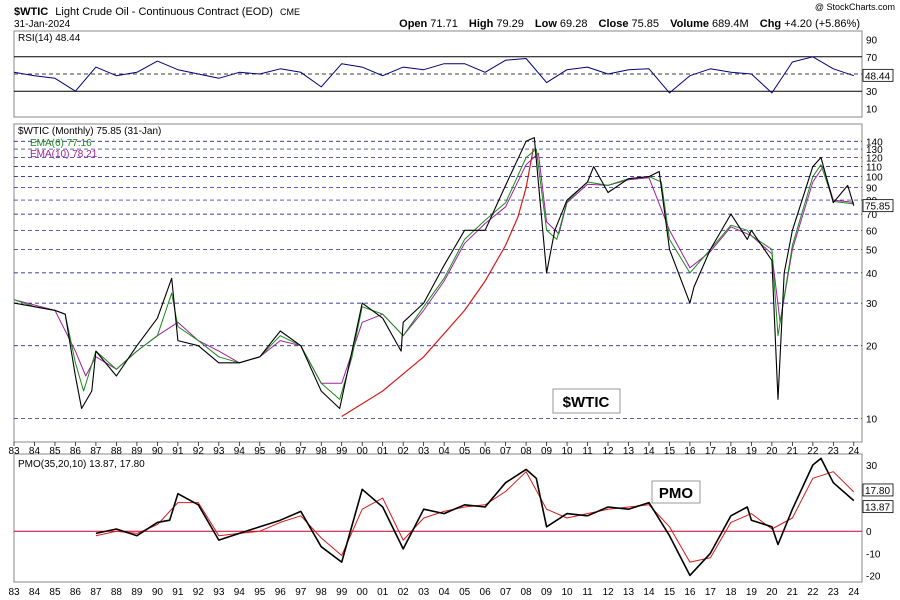  I want to click on pmo-x-tick-label: 00, so click(363, 592).